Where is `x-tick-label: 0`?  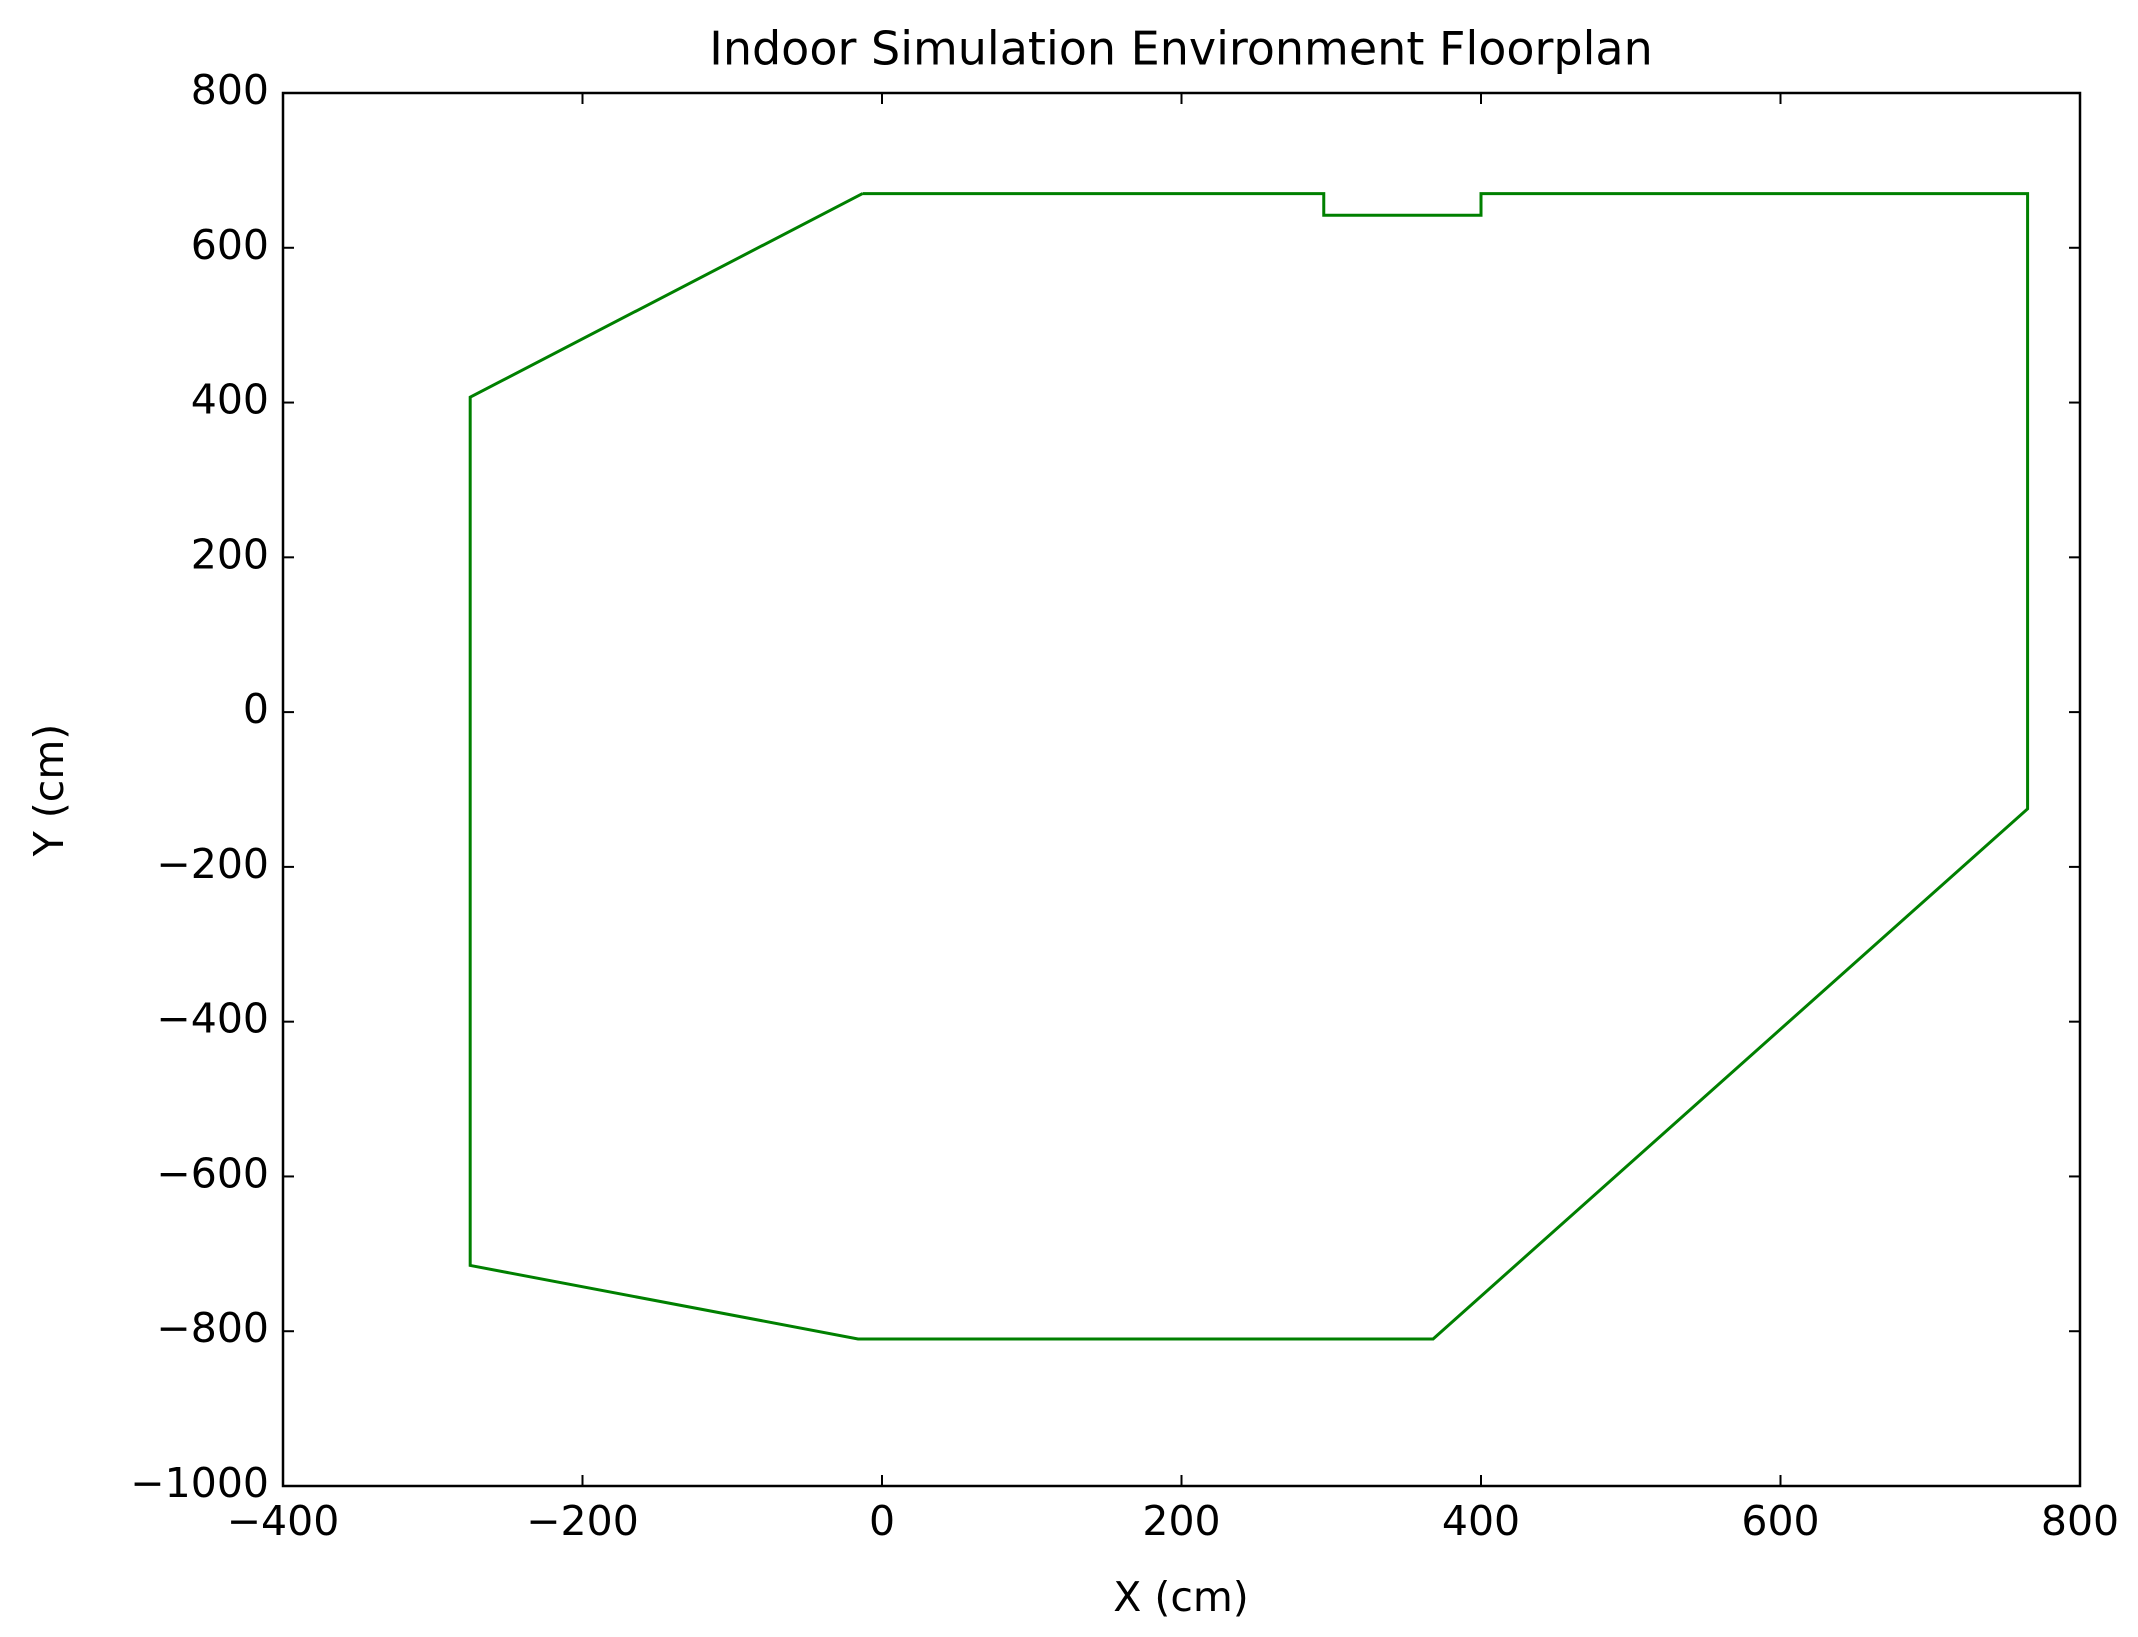
x-tick-label: 0 is located at coordinates (882, 1521).